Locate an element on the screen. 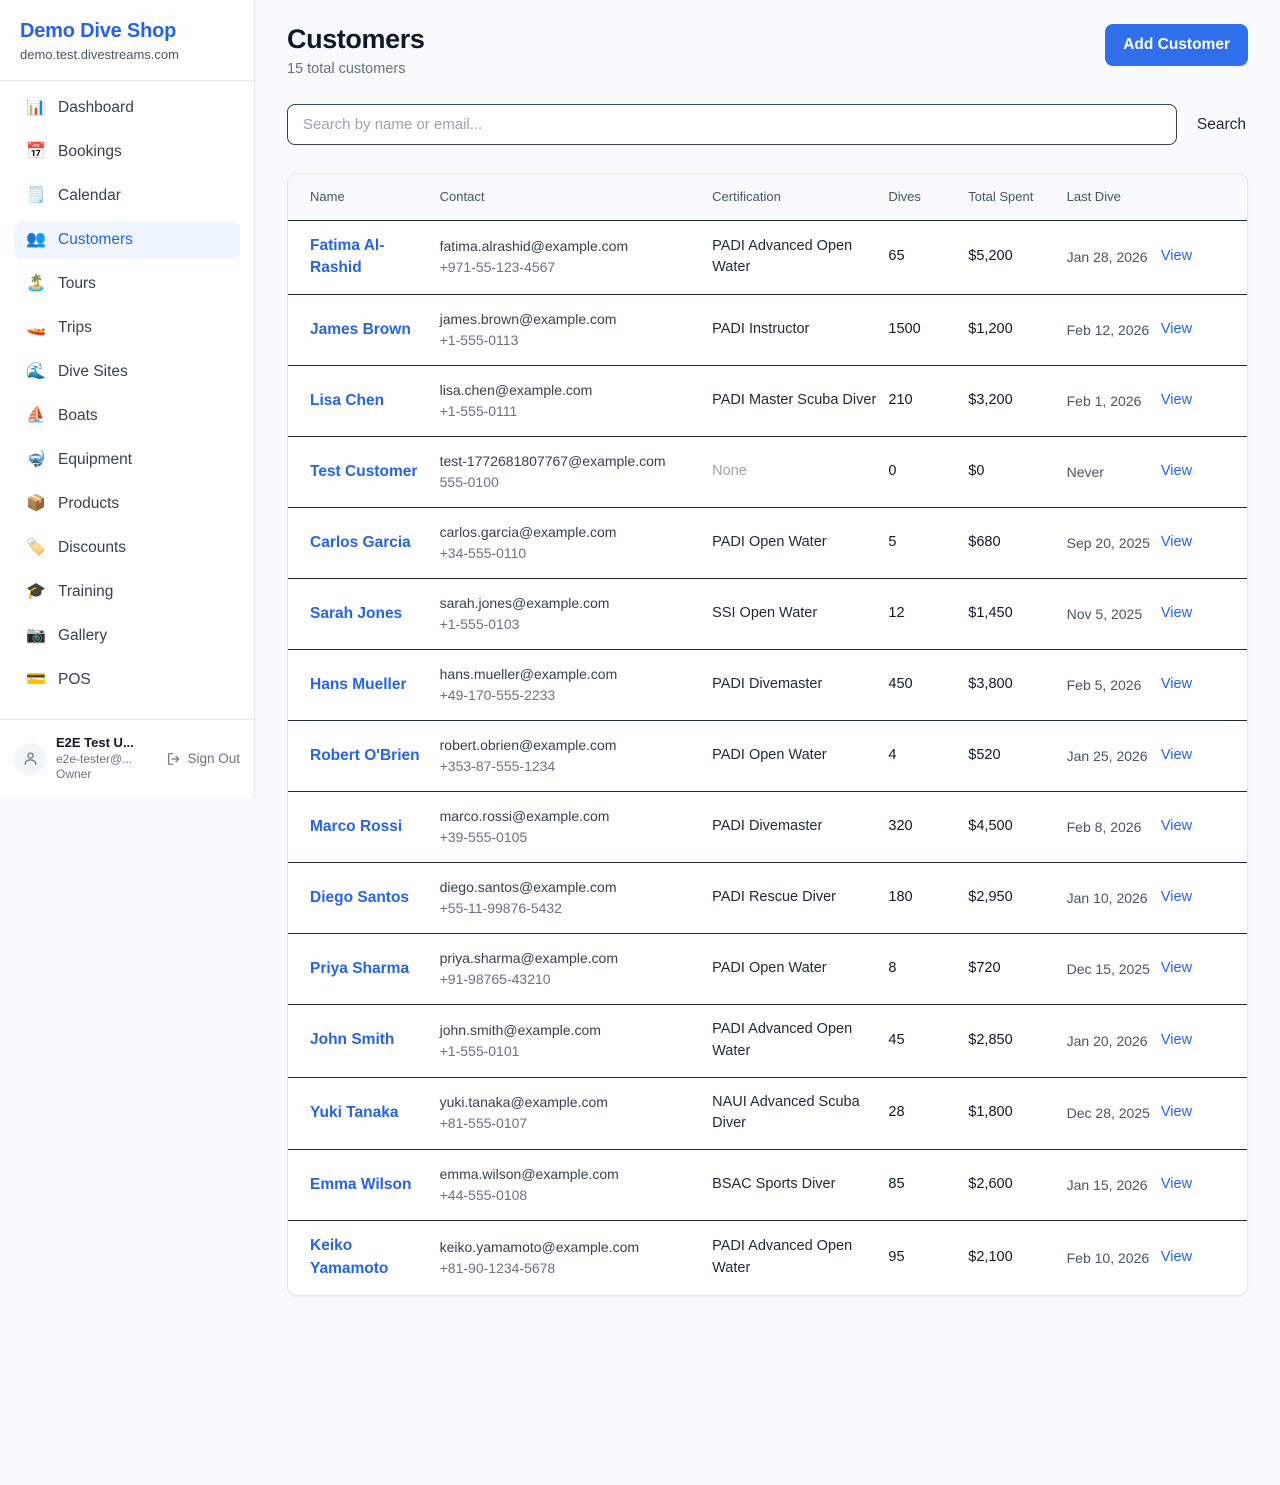 The height and width of the screenshot is (1485, 1280). cell-last-dive: Feb 8, 2026 is located at coordinates (1113, 827).